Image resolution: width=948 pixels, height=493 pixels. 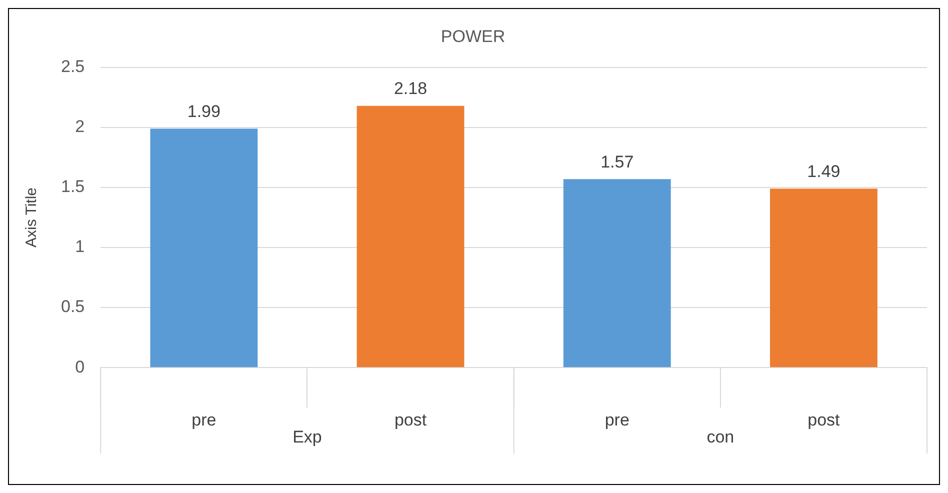 I want to click on text: Exp, so click(x=307, y=436).